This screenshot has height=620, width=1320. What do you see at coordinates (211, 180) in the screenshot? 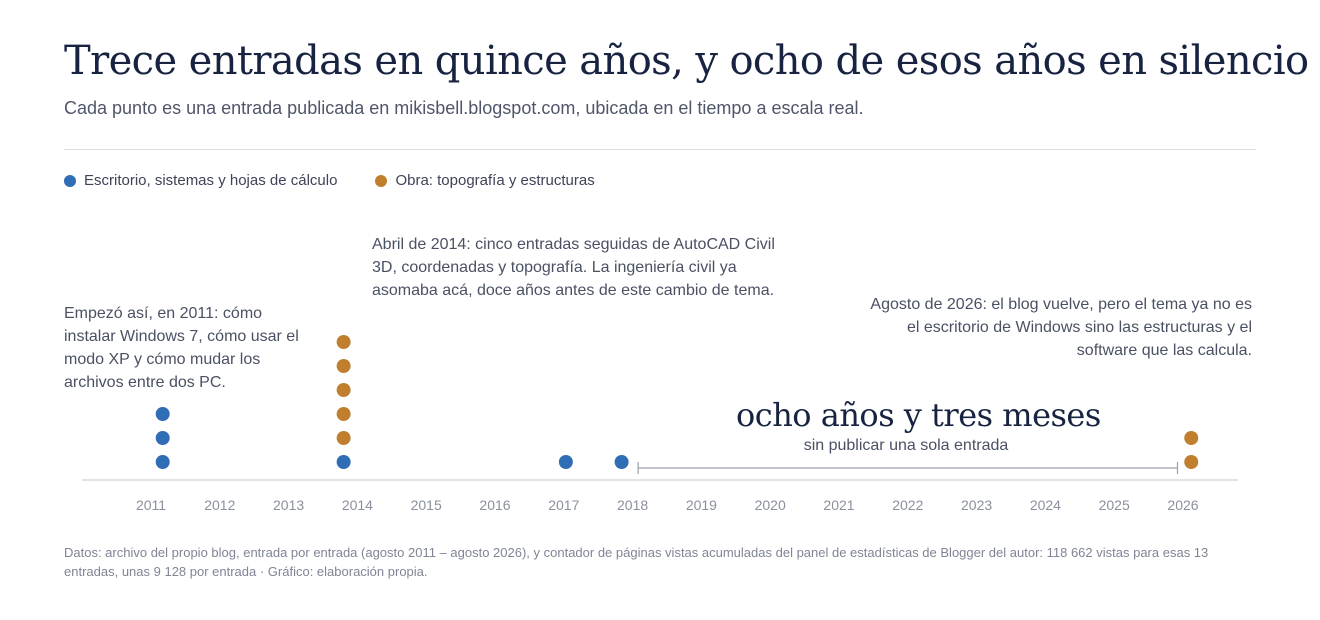
I see `legend-label-escritorio: Escritorio, sistemas y hojas de cálculo` at bounding box center [211, 180].